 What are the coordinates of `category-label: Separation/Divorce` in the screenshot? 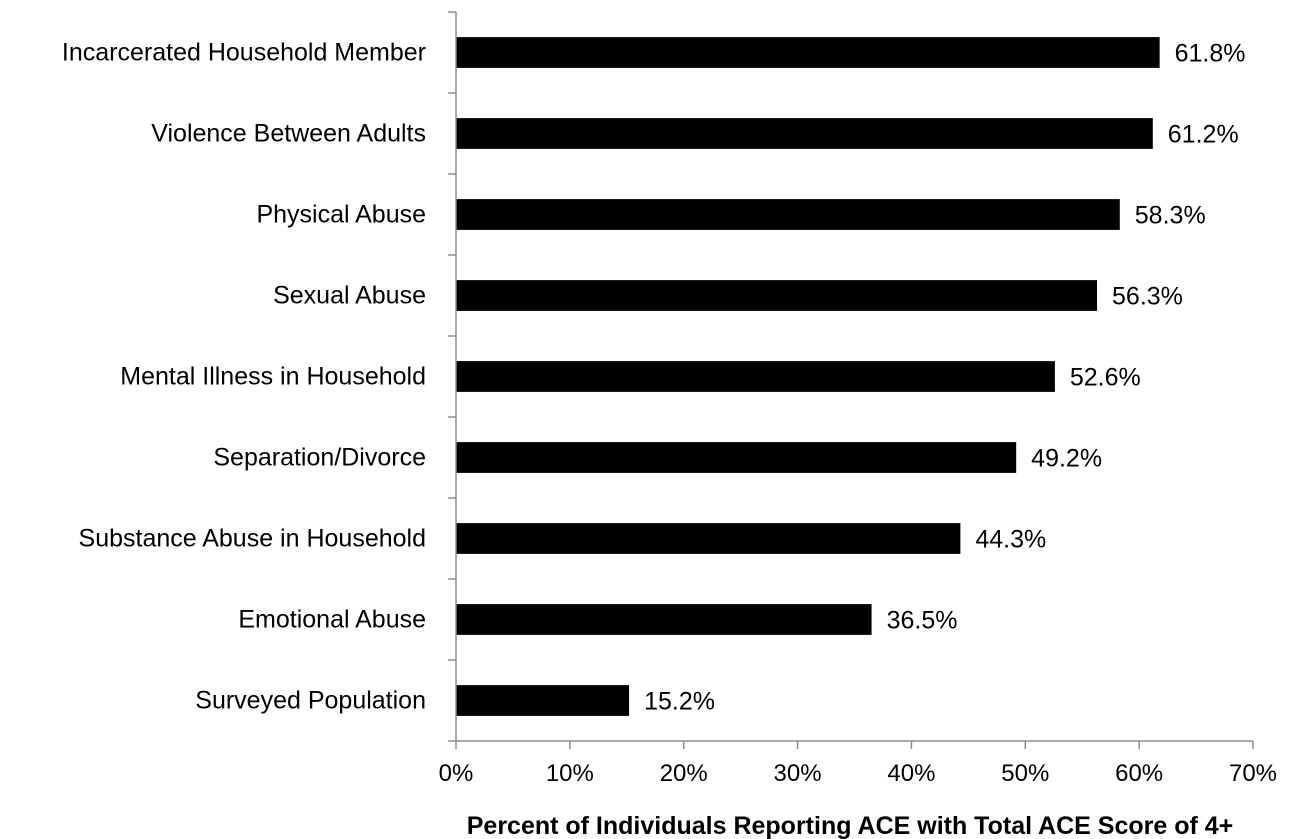 It's located at (319, 458).